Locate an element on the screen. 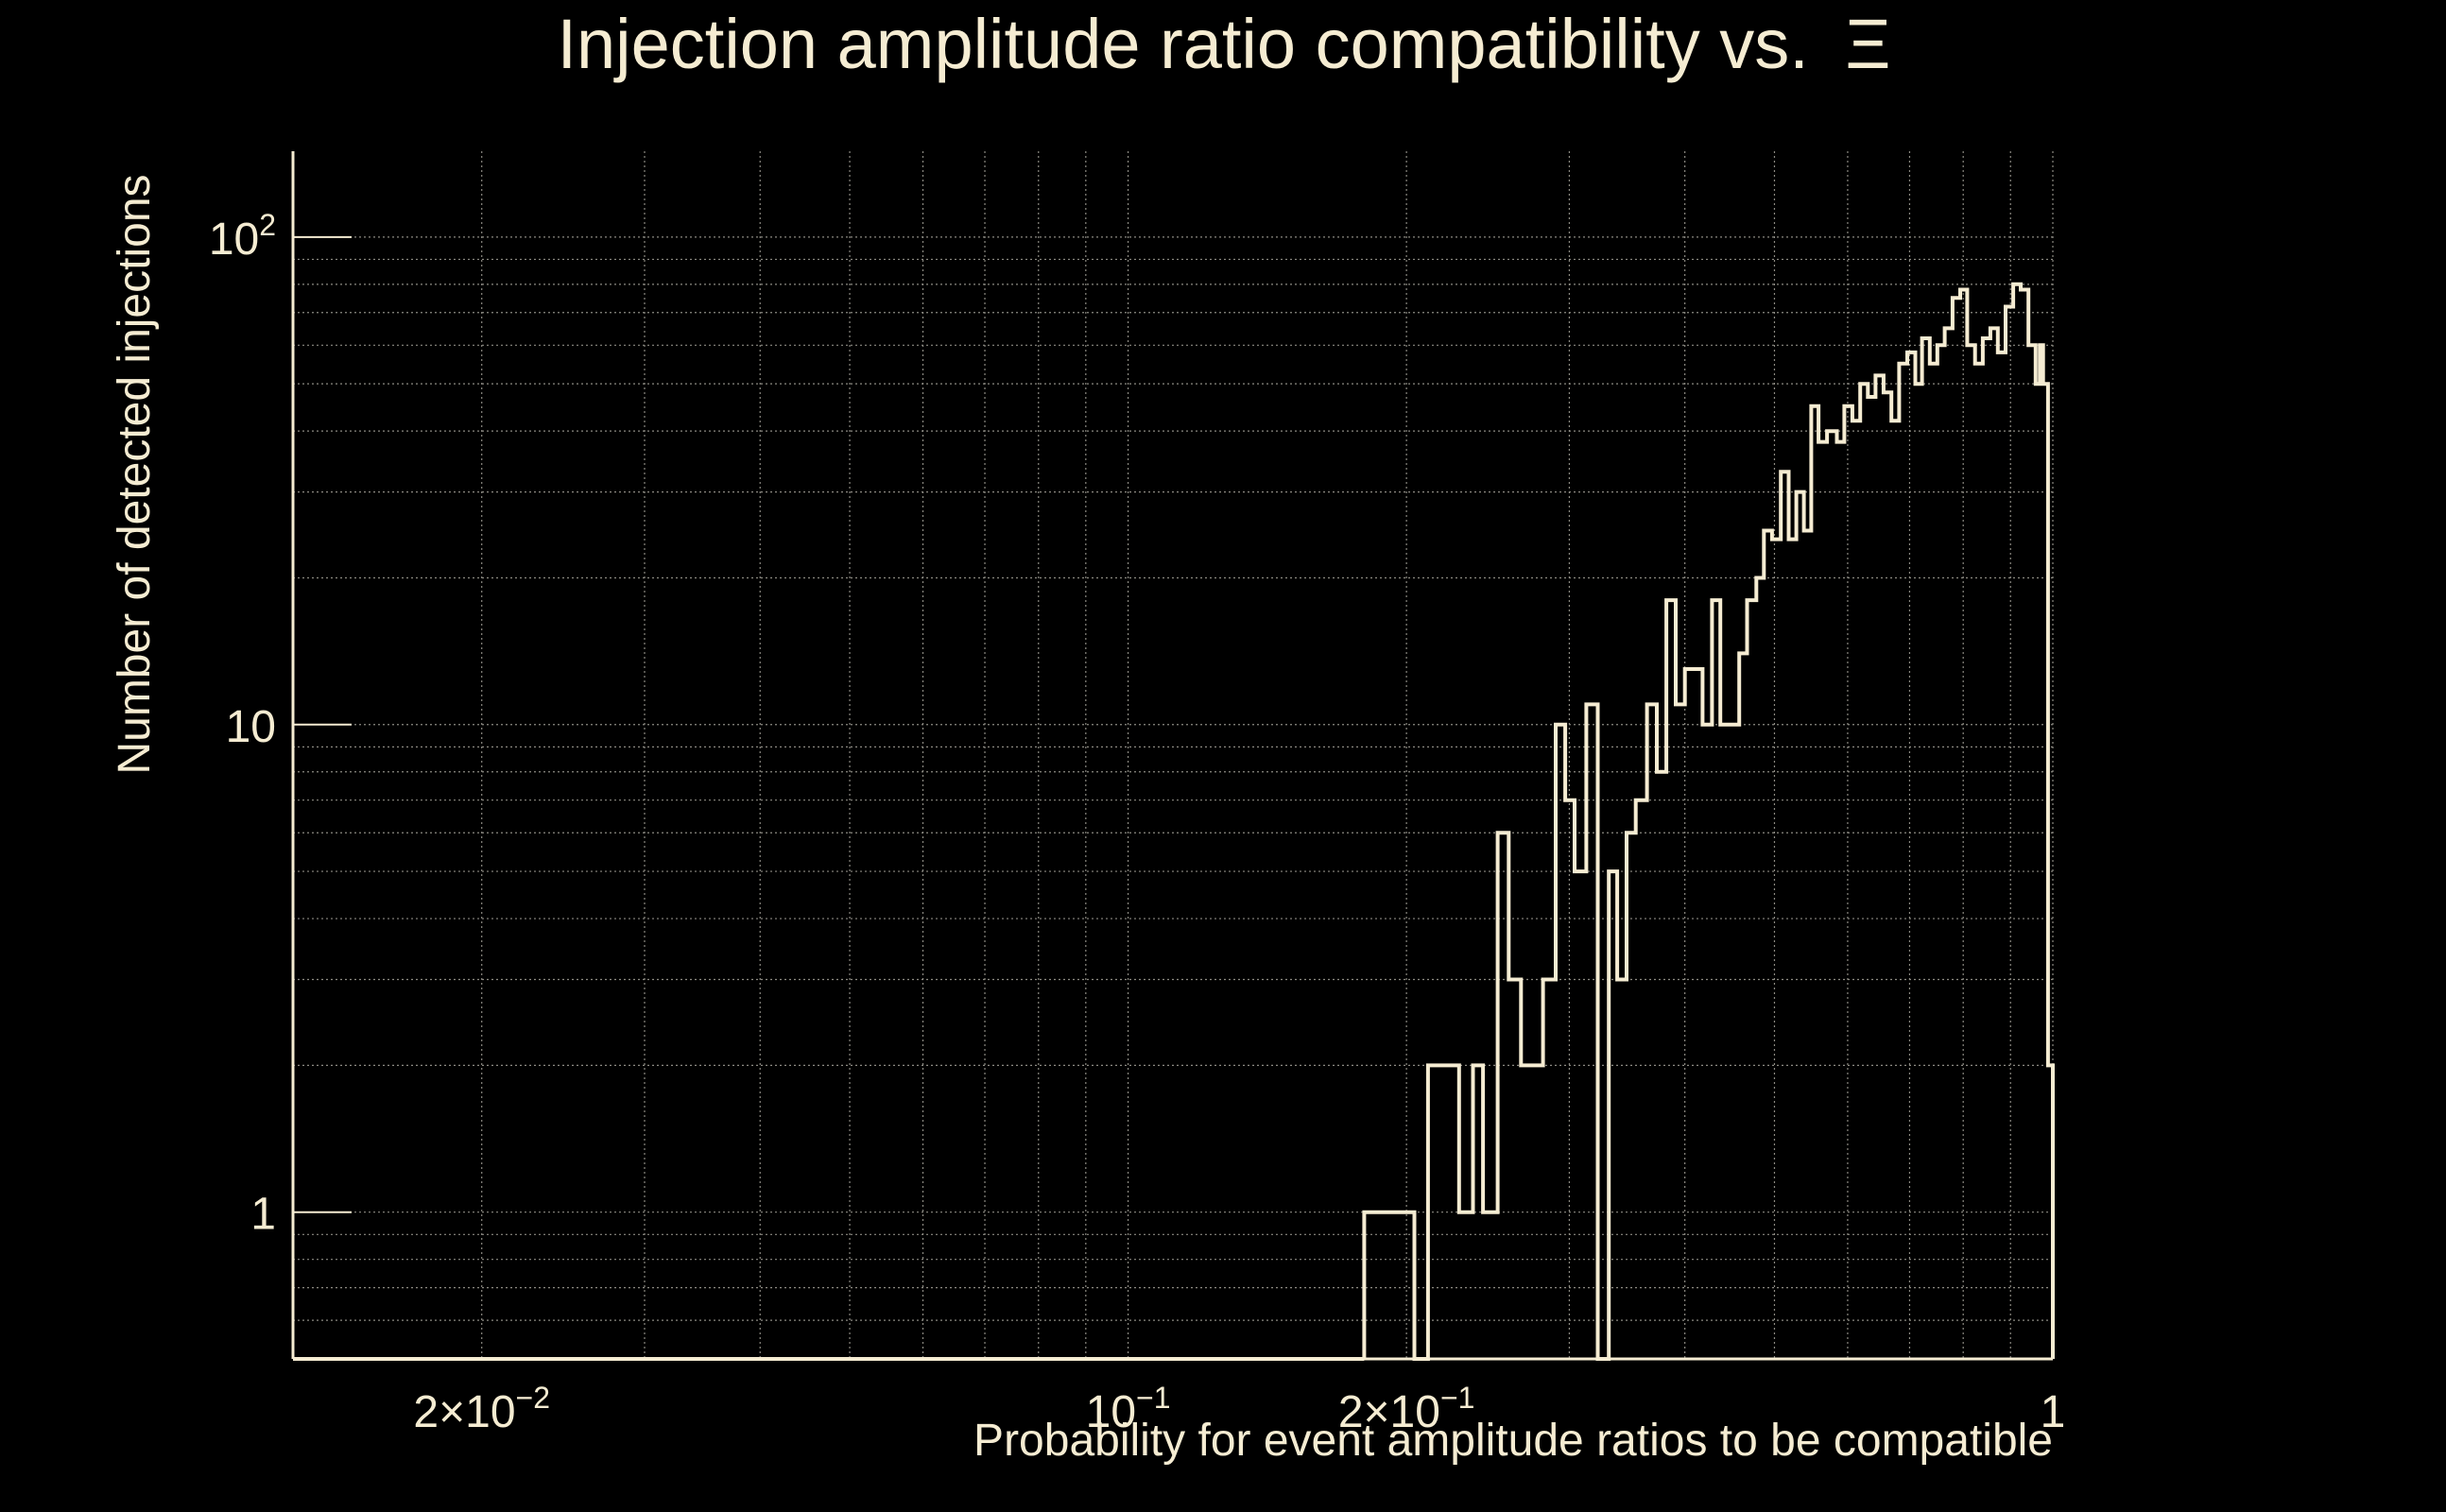 The image size is (2446, 1512). x-tick-label: 2×10⁻¹ is located at coordinates (1406, 1409).